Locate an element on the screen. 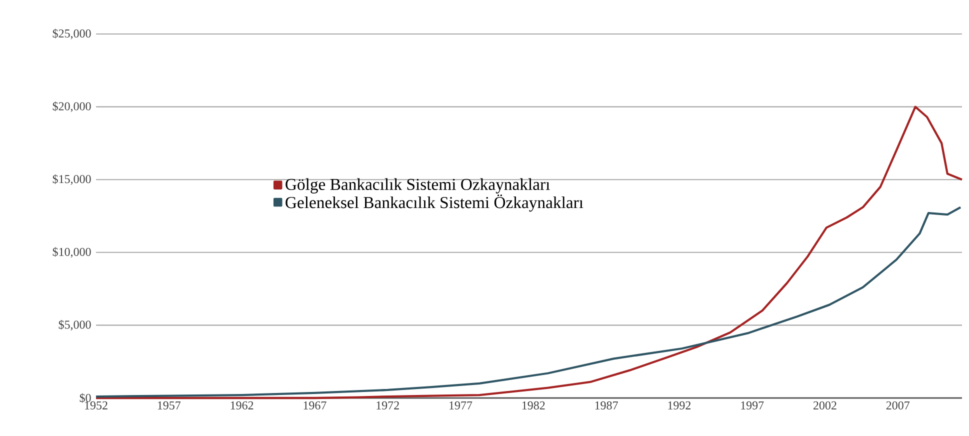  x-tick-label: 1987 is located at coordinates (606, 405).